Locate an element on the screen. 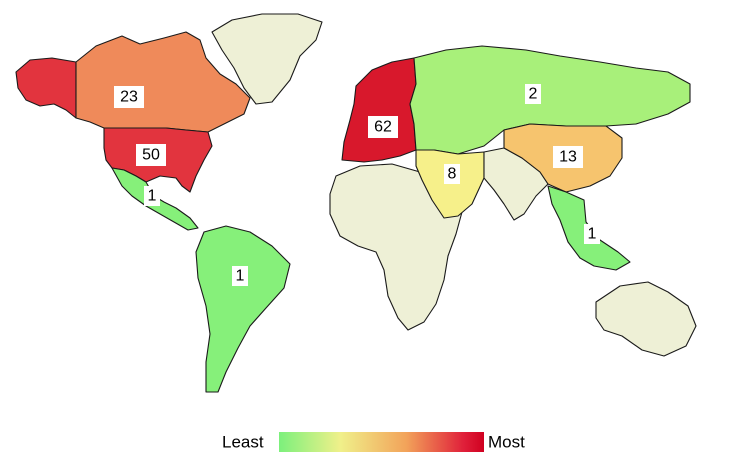 The image size is (753, 459). region-europe is located at coordinates (379, 110).